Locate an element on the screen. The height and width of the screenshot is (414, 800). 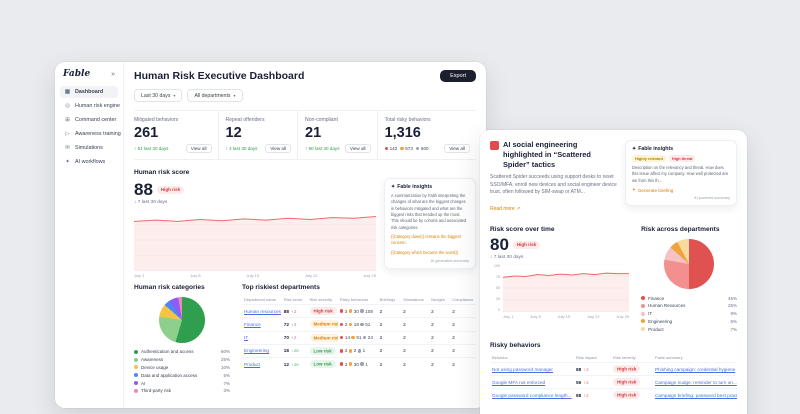
behavior-link: Google MFA not enforced is located at coordinates (519, 382).